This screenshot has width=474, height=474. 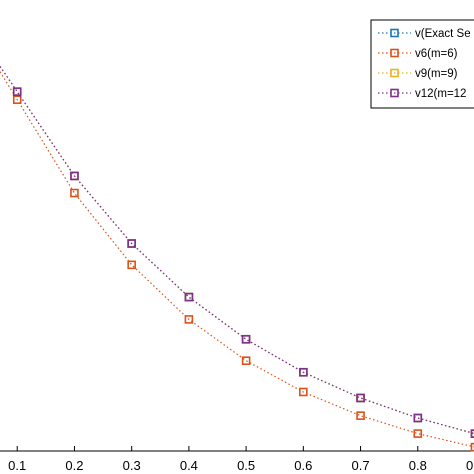 I want to click on legend-item: v9(m=9), so click(x=418, y=74).